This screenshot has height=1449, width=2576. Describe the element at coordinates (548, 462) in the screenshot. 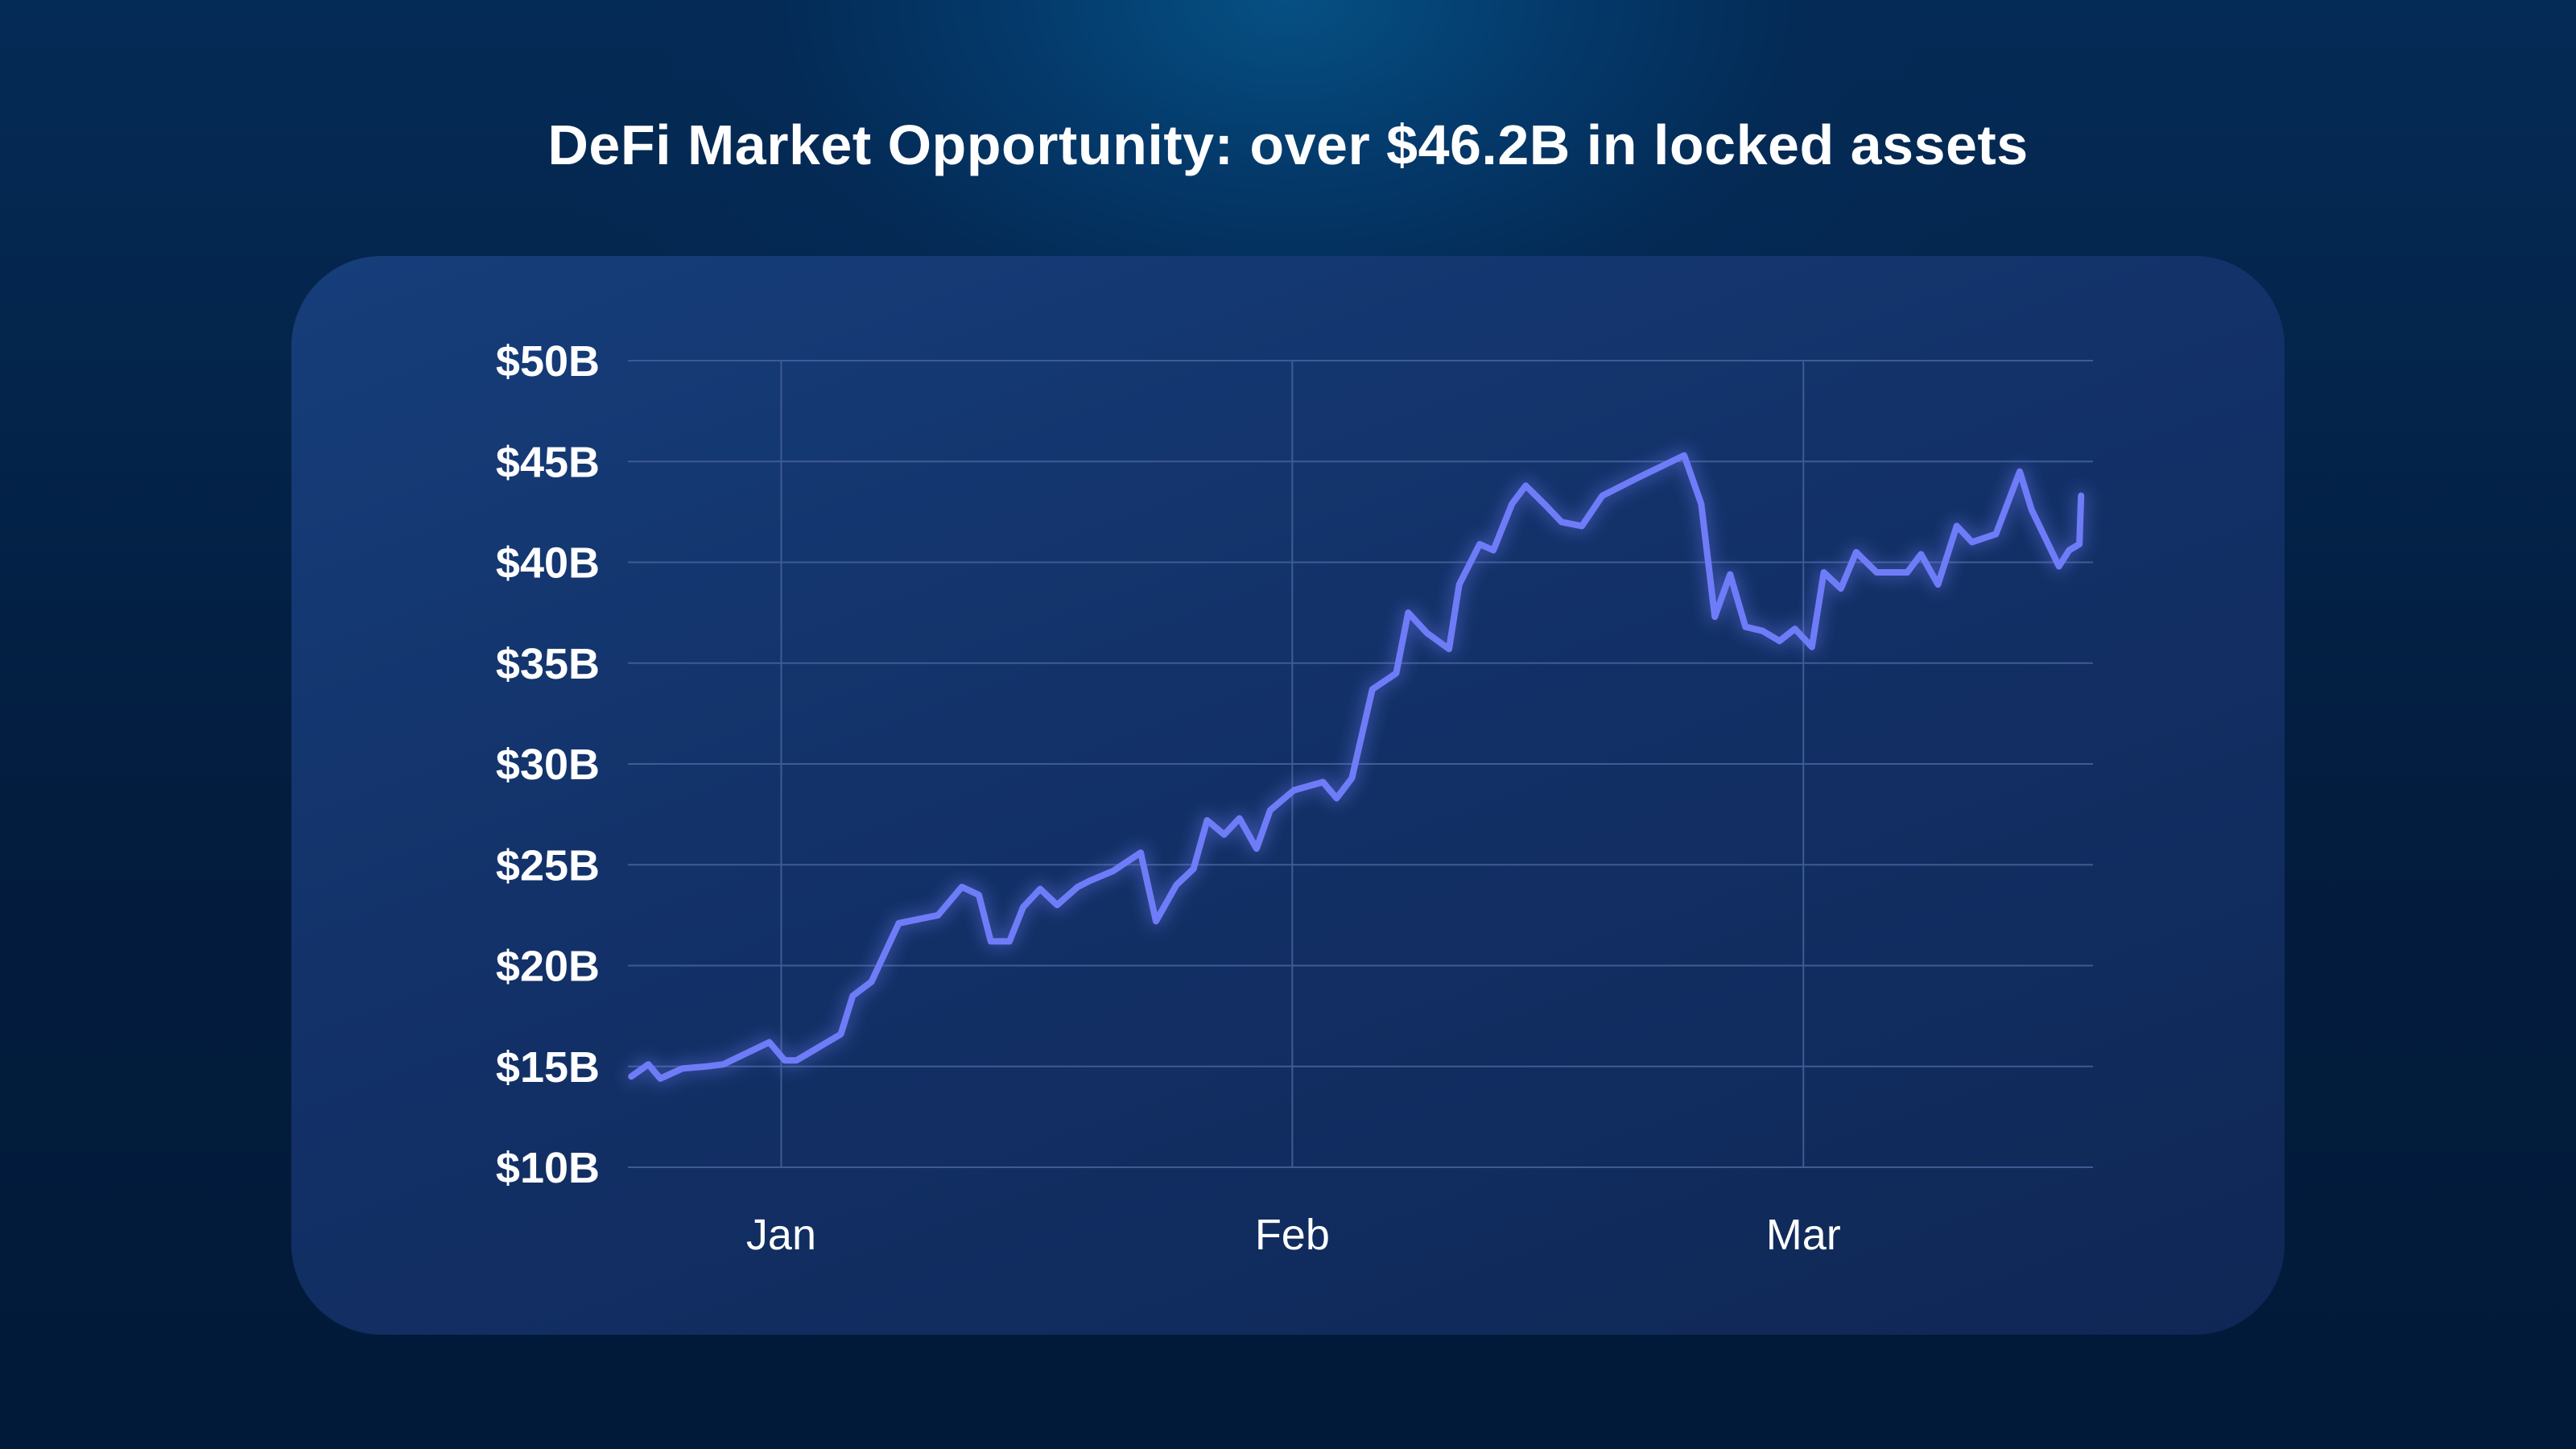

I see `y-tick-label: $45B` at that location.